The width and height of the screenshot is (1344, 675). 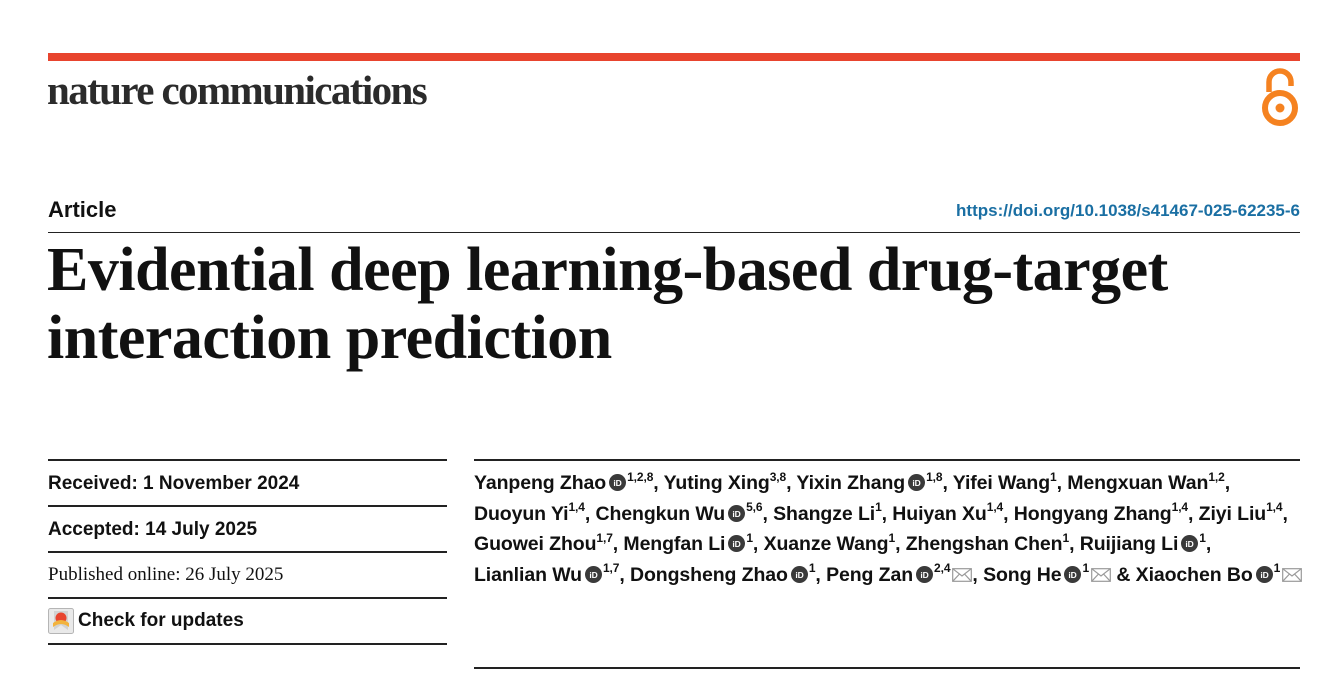 What do you see at coordinates (1216, 476) in the screenshot?
I see `author-affiliation: 1,2` at bounding box center [1216, 476].